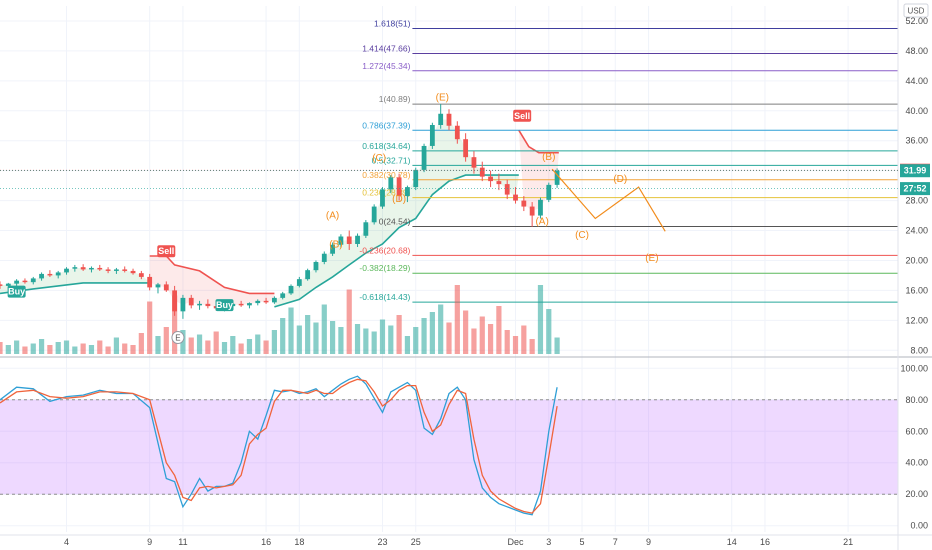  I want to click on stochastic-d-line, so click(279, 446).